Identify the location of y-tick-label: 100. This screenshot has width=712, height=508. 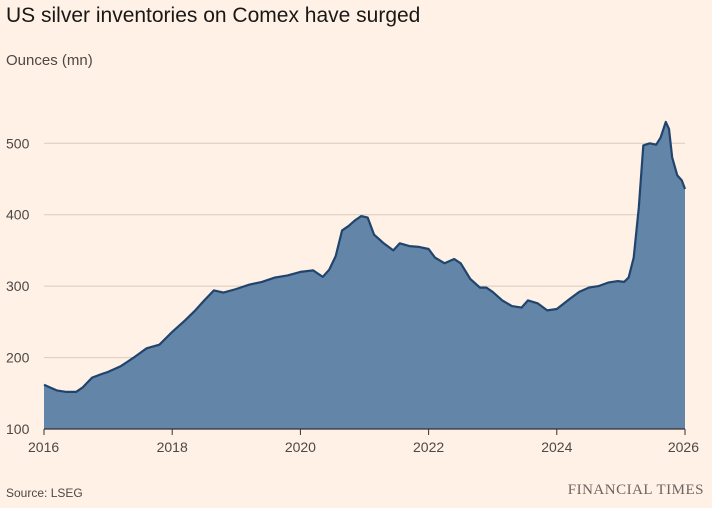
(18, 429).